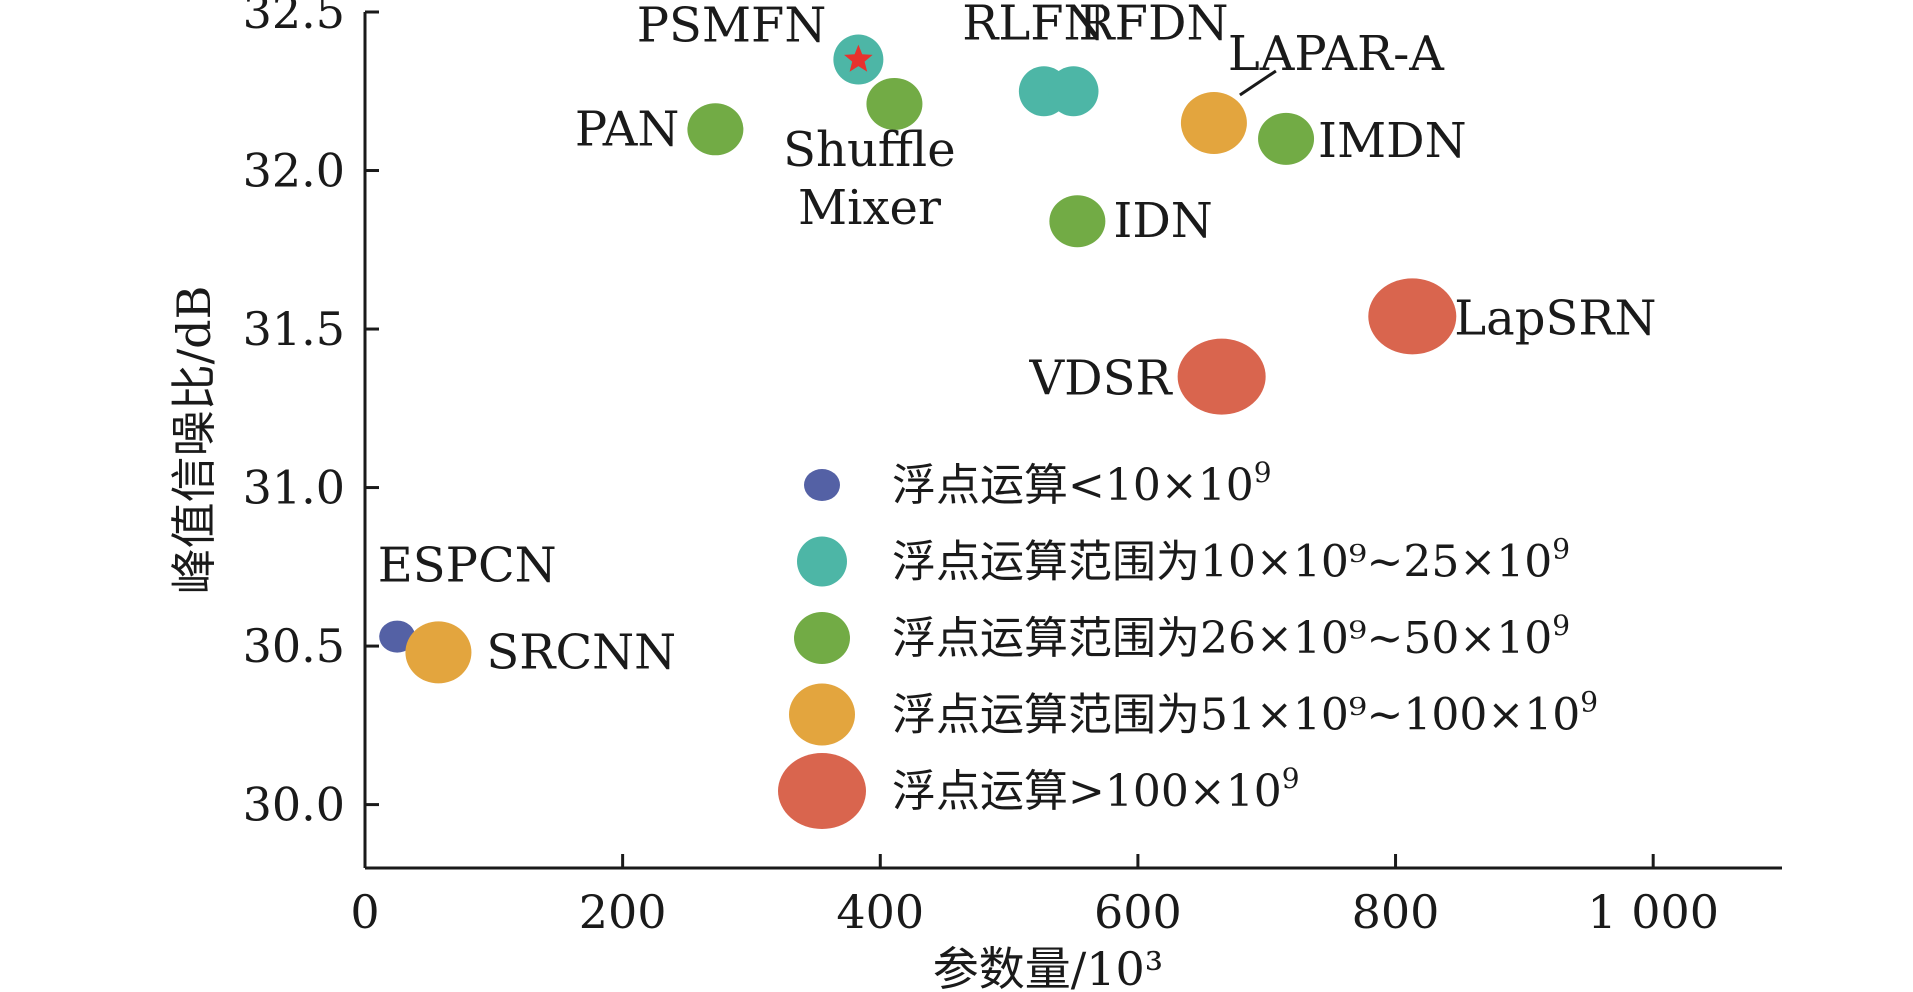 This screenshot has width=1913, height=992. What do you see at coordinates (627, 129) in the screenshot?
I see `label-pan: PAN` at bounding box center [627, 129].